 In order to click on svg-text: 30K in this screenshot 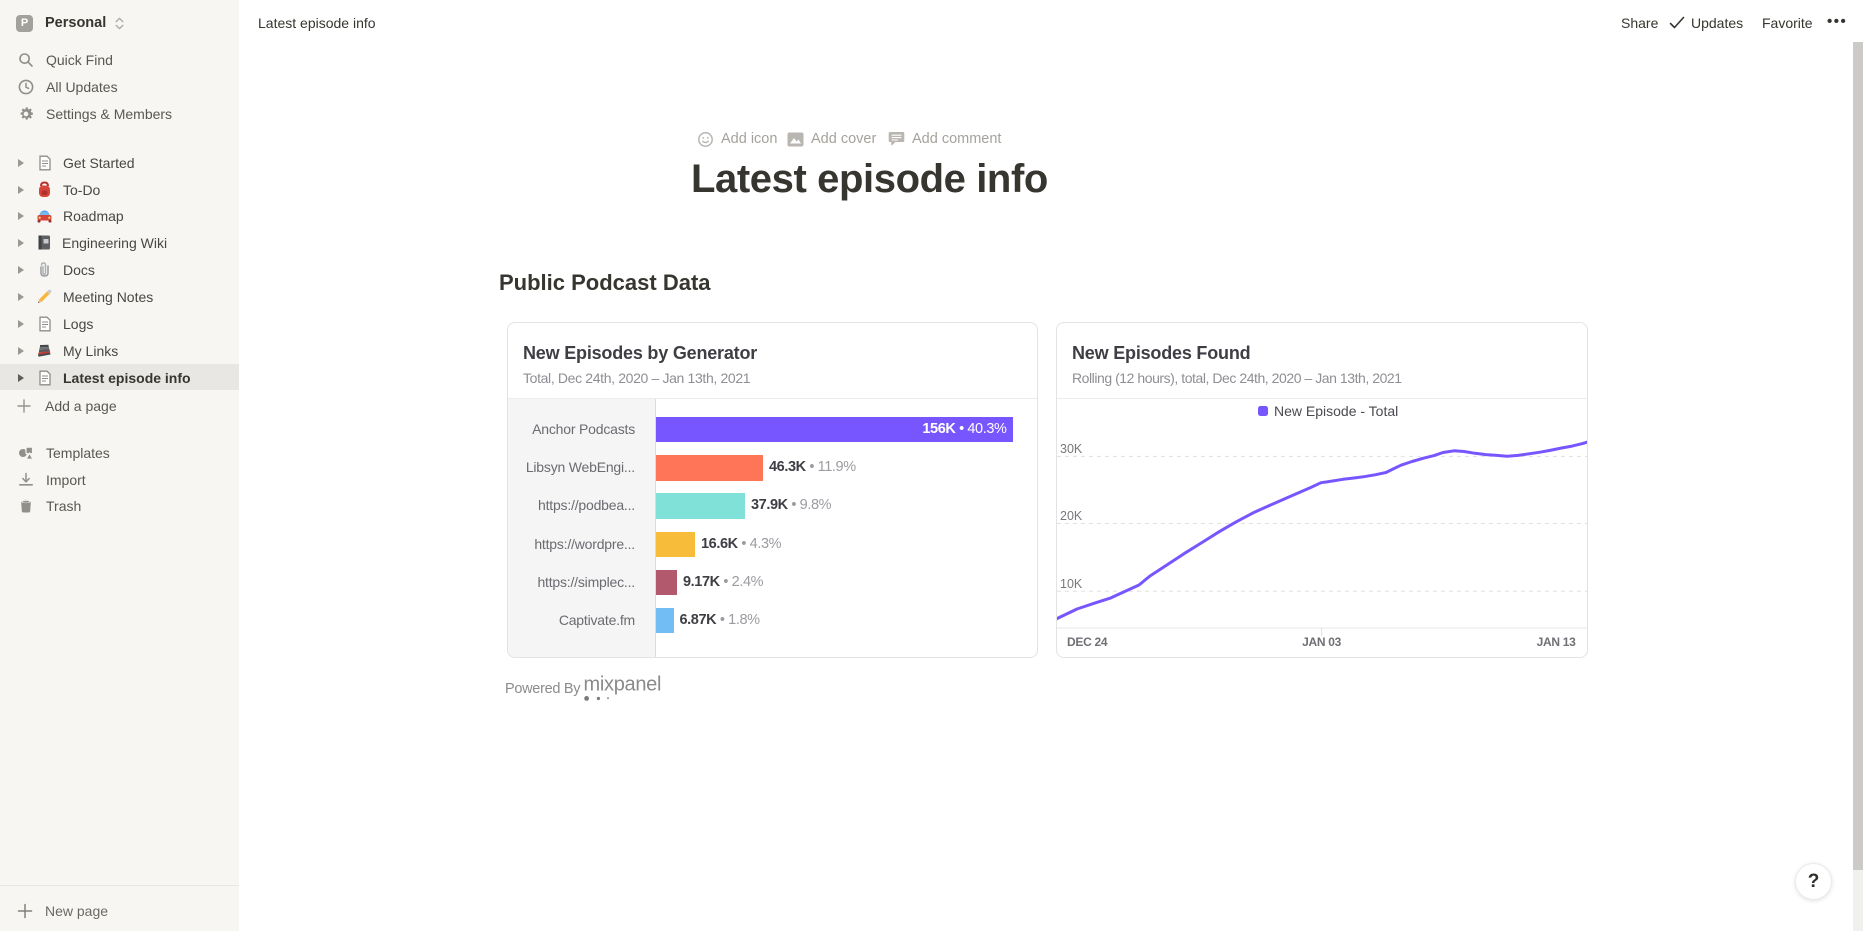, I will do `click(1071, 449)`.